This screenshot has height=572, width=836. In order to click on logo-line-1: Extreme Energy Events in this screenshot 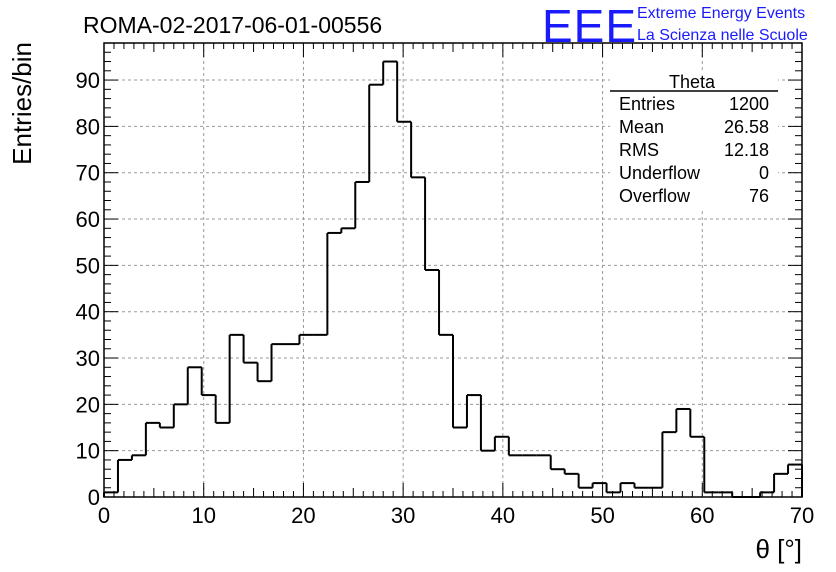, I will do `click(721, 13)`.